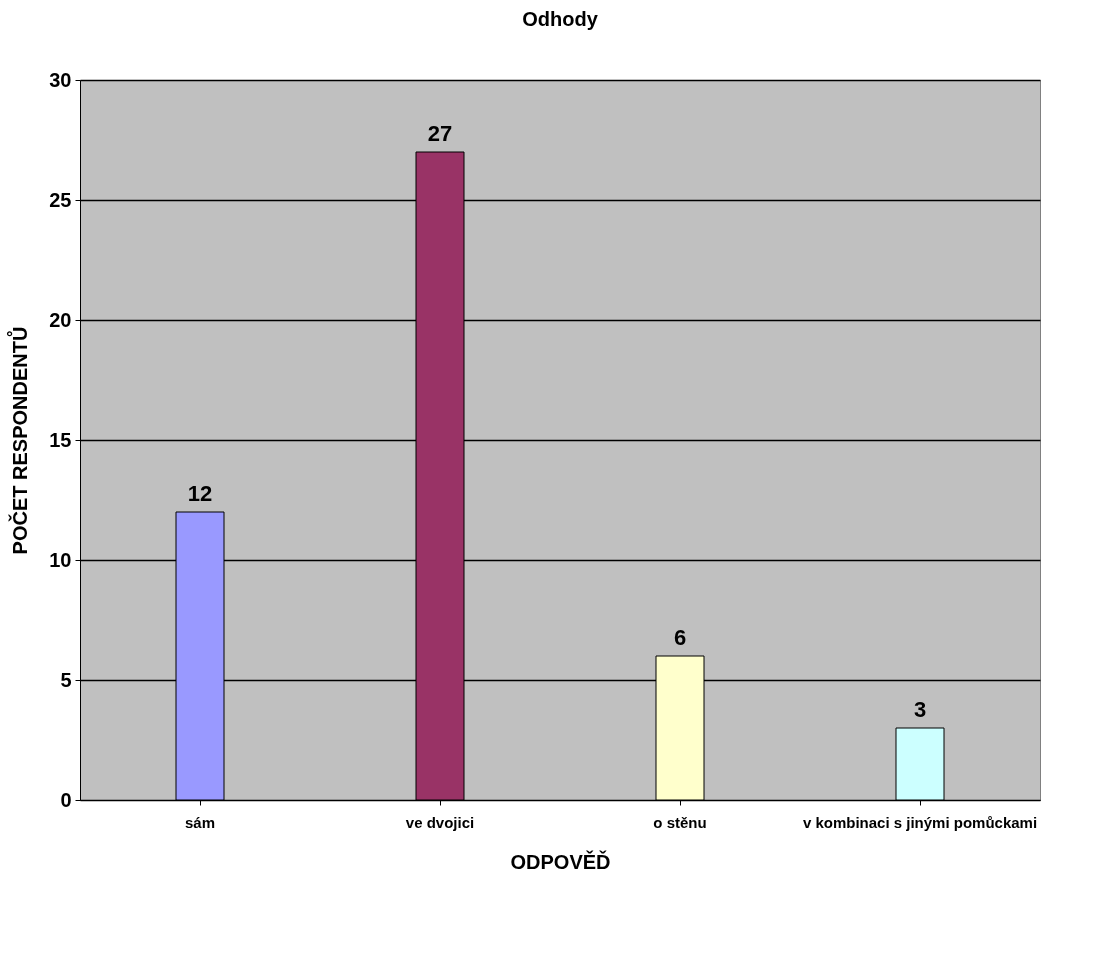 This screenshot has width=1096, height=960. What do you see at coordinates (680, 822) in the screenshot?
I see `x-tick-label: o stěnu` at bounding box center [680, 822].